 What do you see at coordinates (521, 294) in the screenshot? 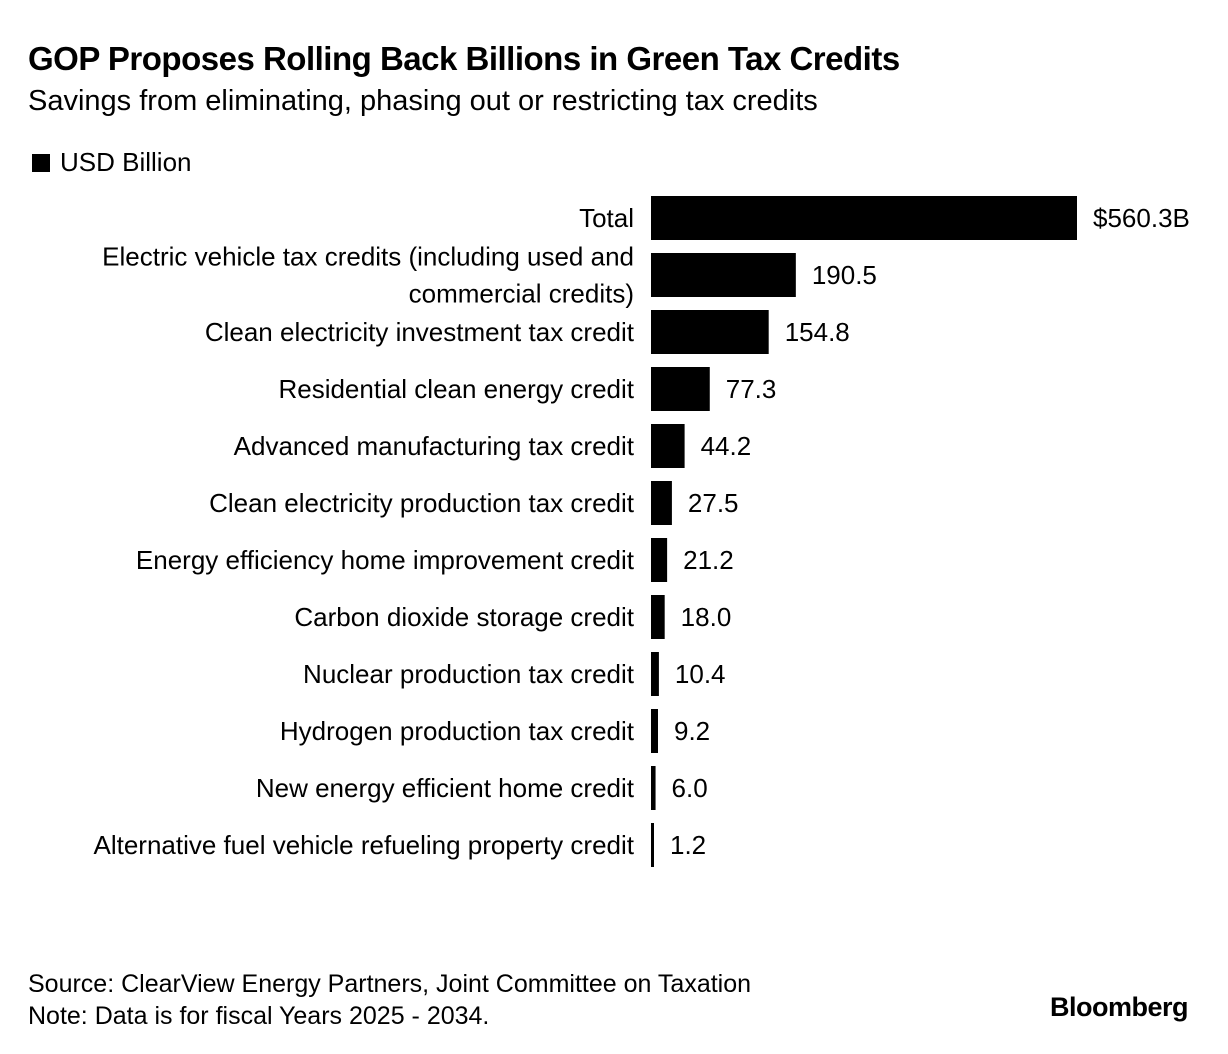
I see `category-label: commercial credits)` at bounding box center [521, 294].